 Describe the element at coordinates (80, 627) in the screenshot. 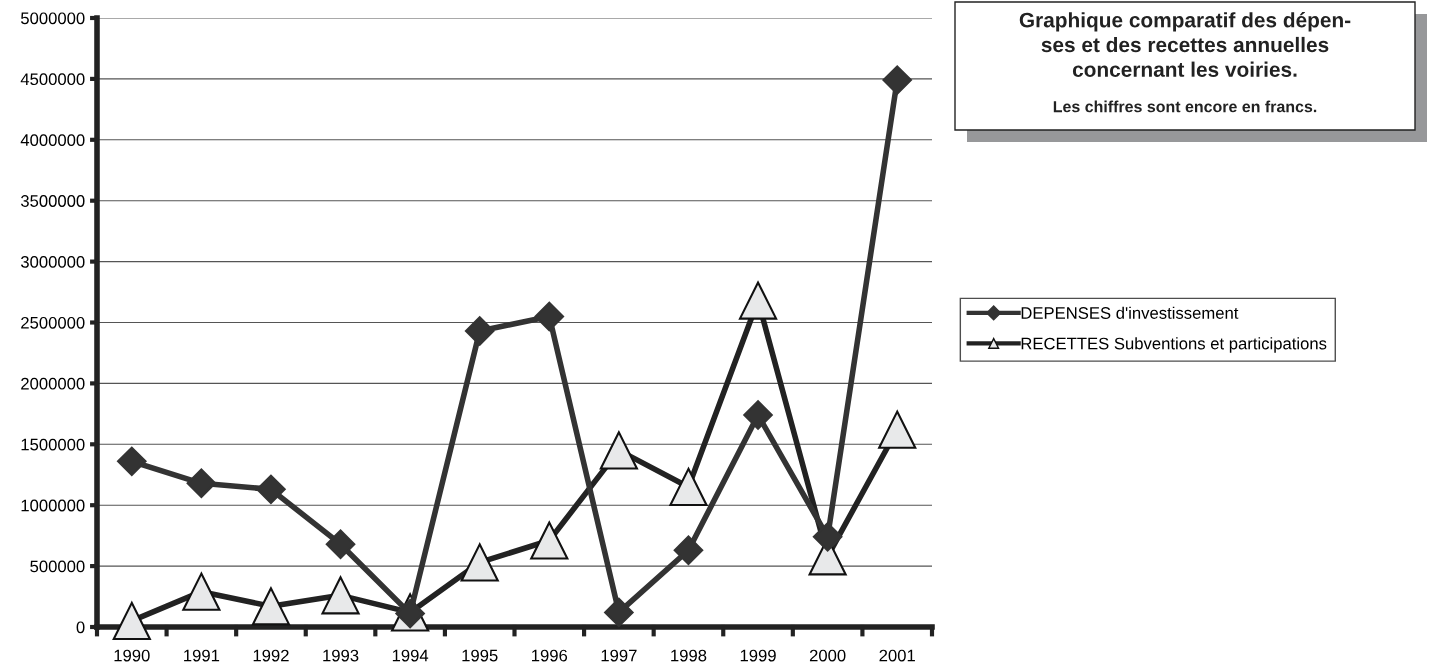

I see `y-tick-label: 0` at that location.